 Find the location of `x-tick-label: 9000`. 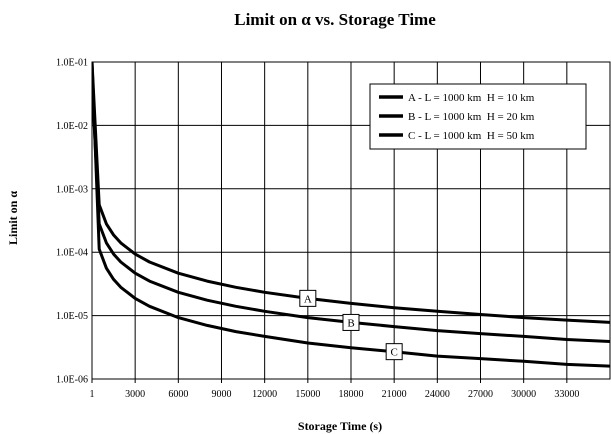

x-tick-label: 9000 is located at coordinates (221, 394).